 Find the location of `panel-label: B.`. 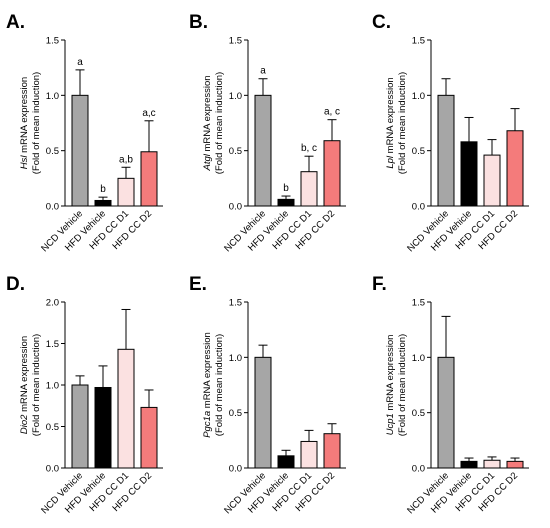

panel-label: B. is located at coordinates (198, 22).